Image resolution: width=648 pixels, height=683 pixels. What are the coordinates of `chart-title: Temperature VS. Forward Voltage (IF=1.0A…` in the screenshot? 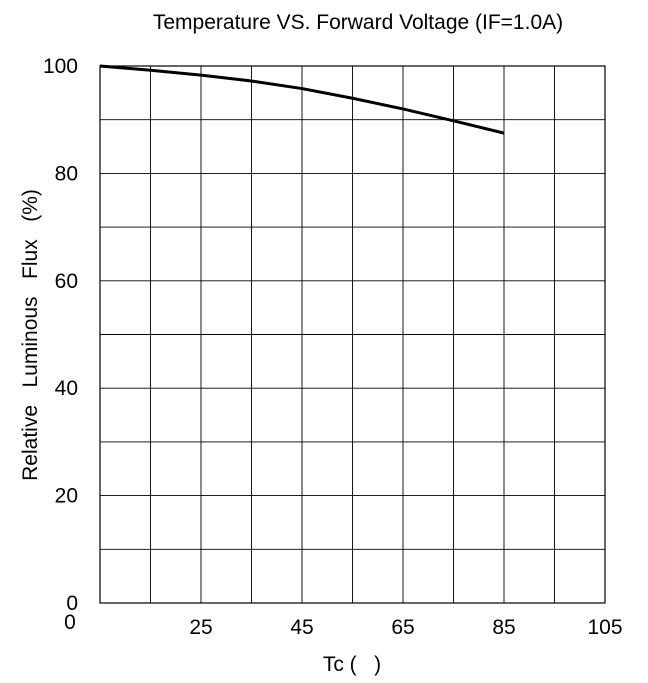 It's located at (358, 22).